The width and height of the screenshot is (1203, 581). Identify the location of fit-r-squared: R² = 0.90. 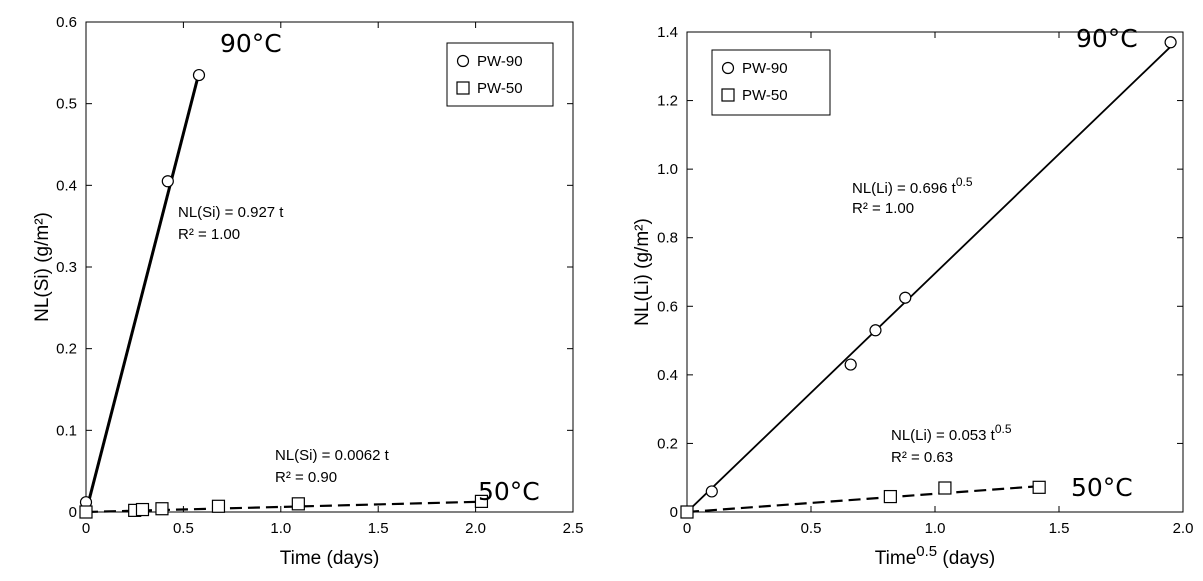
(306, 477).